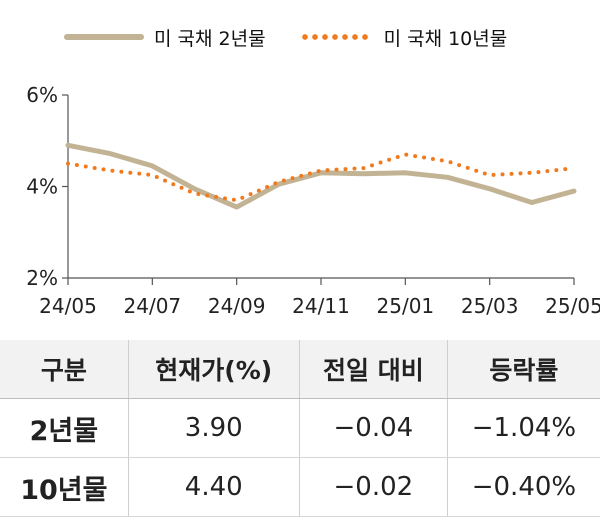 The width and height of the screenshot is (600, 517). What do you see at coordinates (42, 95) in the screenshot?
I see `y-tick-label: 6%` at bounding box center [42, 95].